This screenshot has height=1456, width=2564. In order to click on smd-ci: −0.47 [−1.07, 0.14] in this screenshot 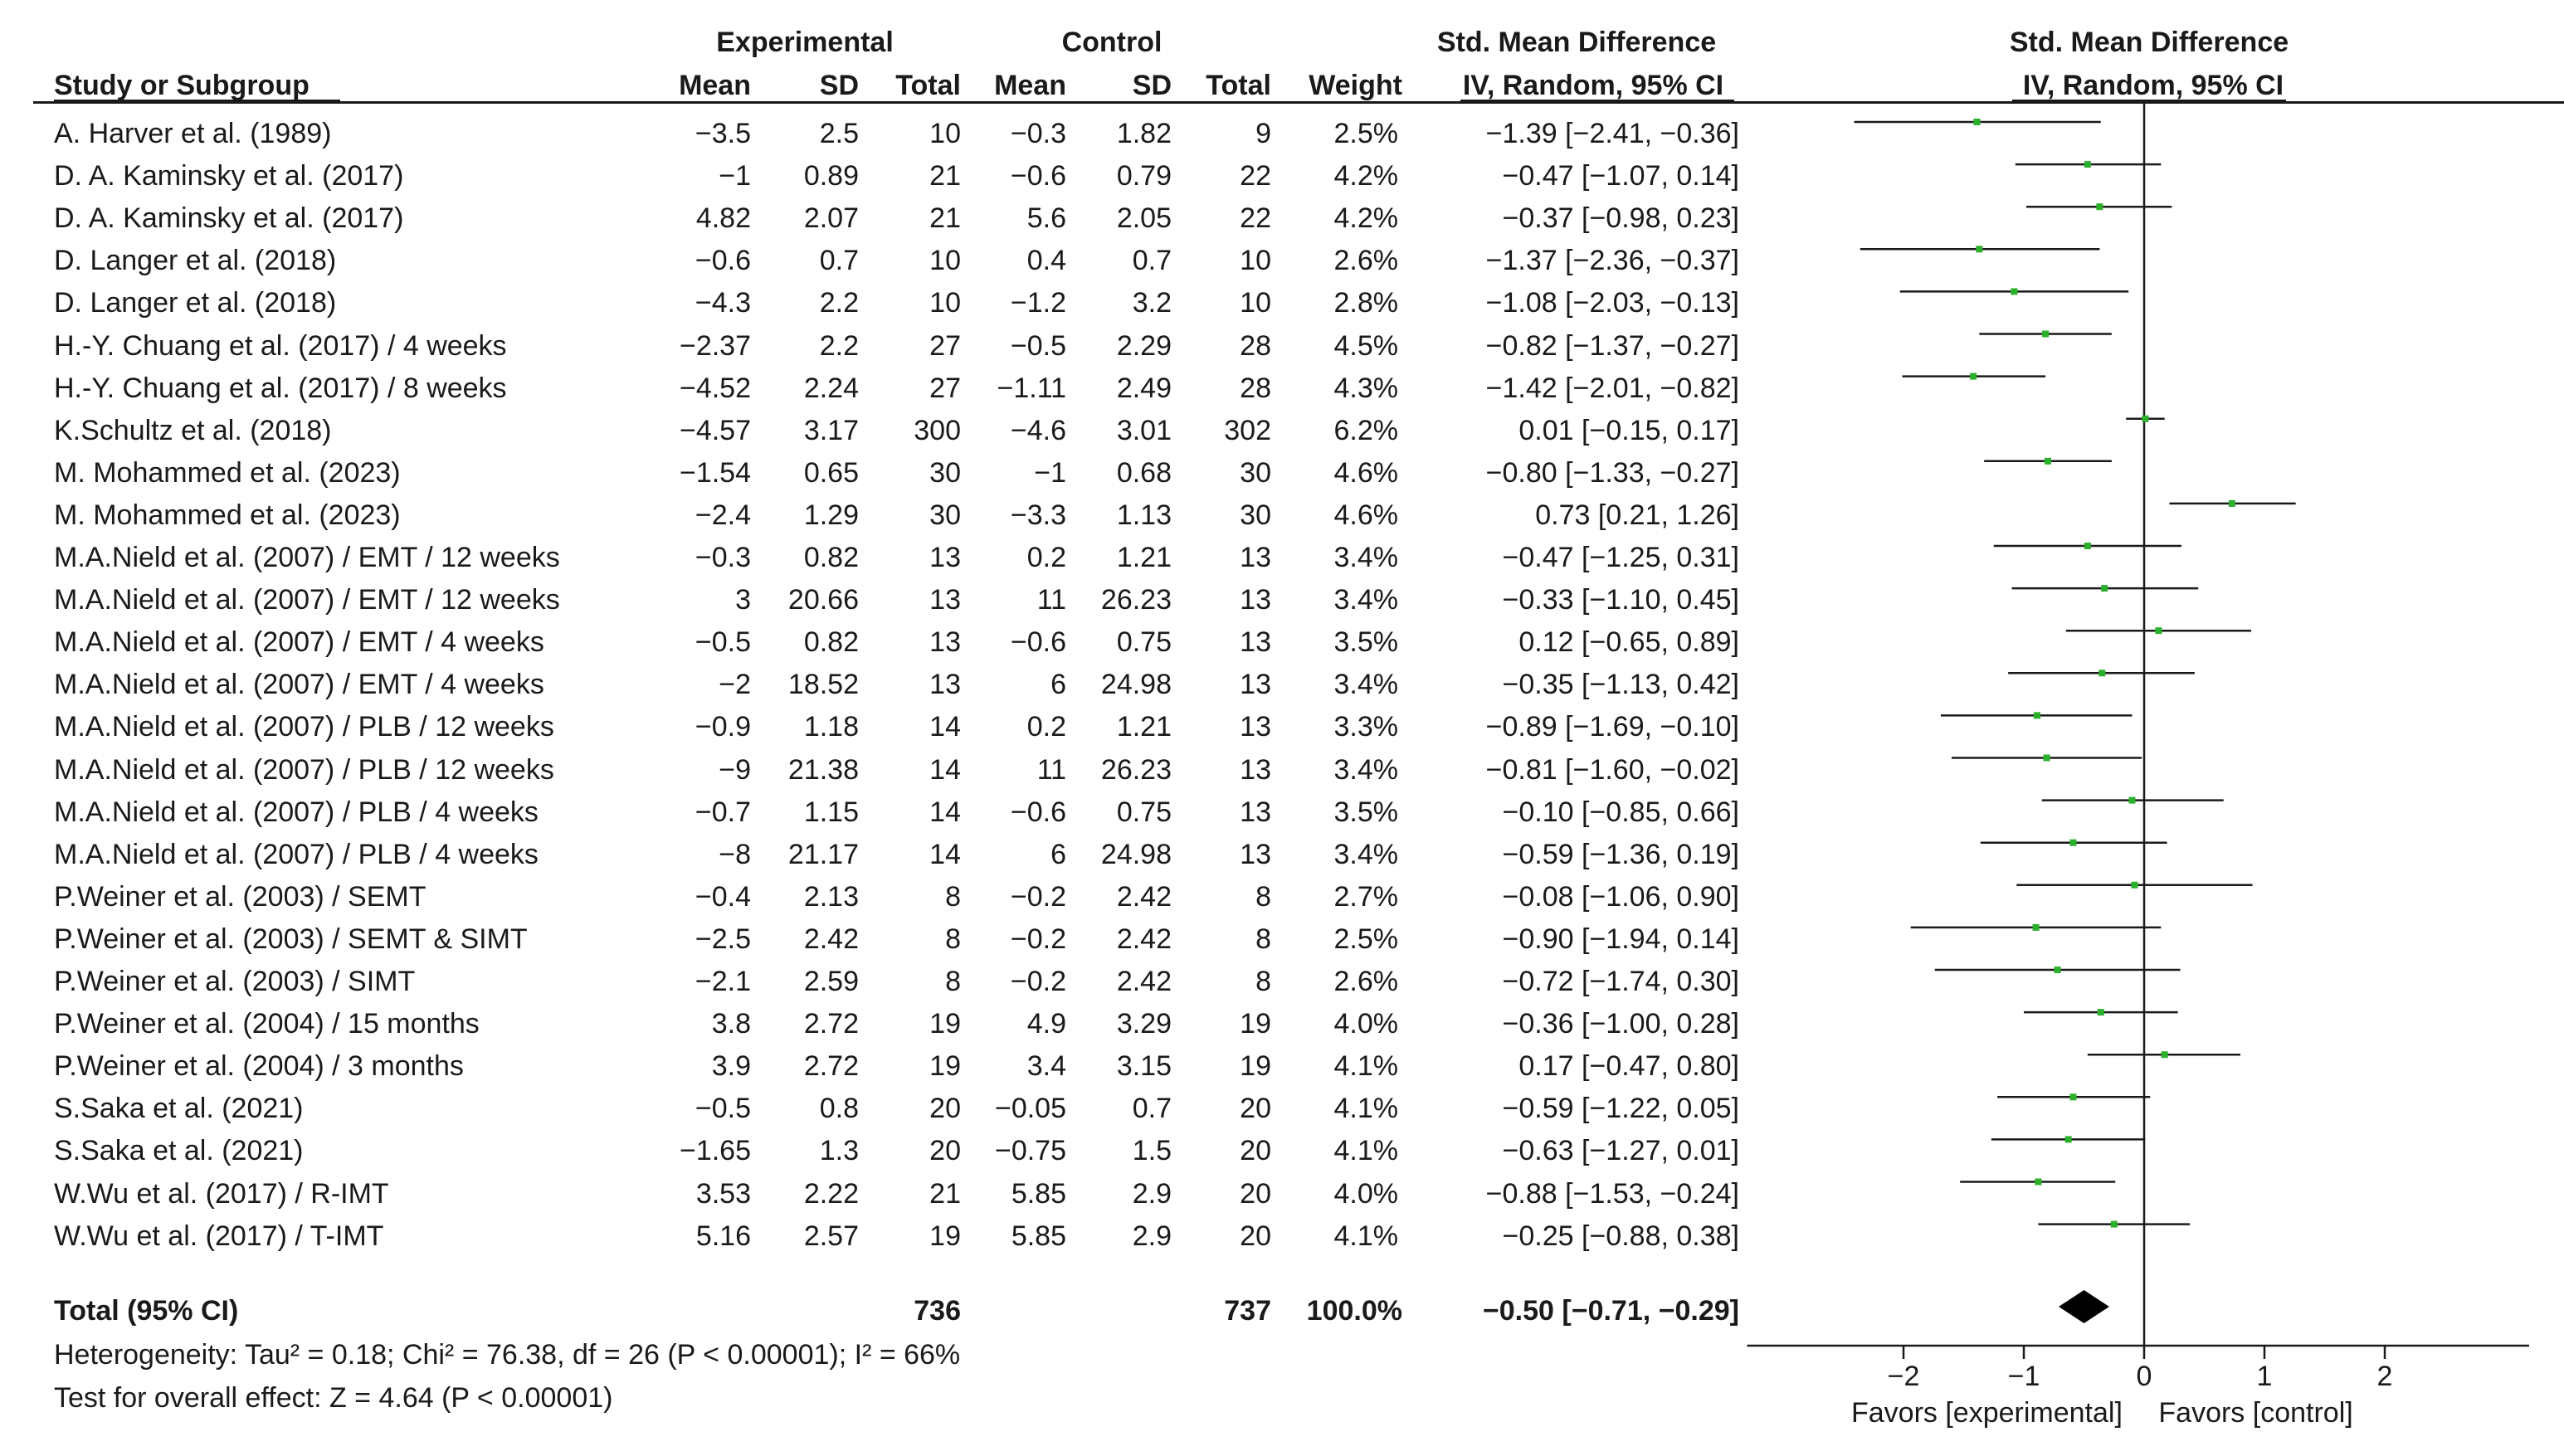, I will do `click(1620, 176)`.